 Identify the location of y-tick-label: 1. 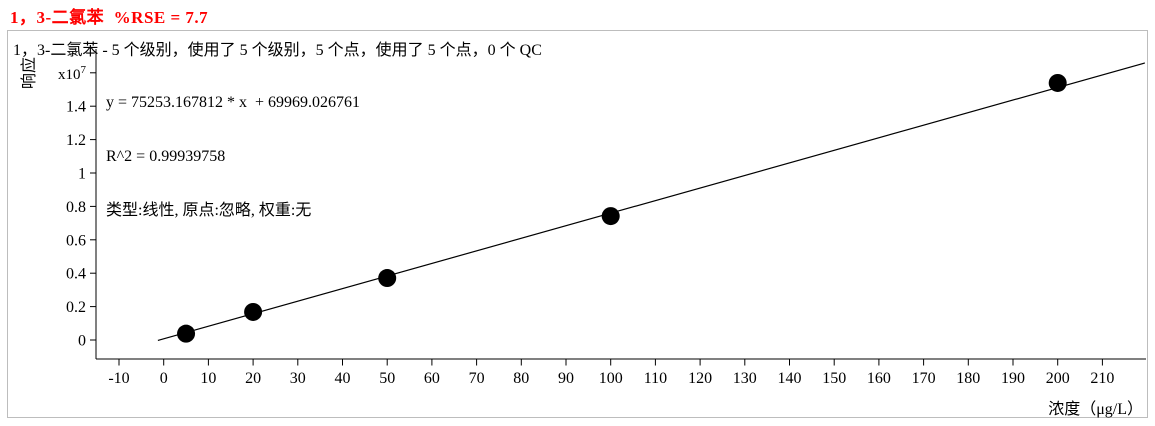
(82, 174).